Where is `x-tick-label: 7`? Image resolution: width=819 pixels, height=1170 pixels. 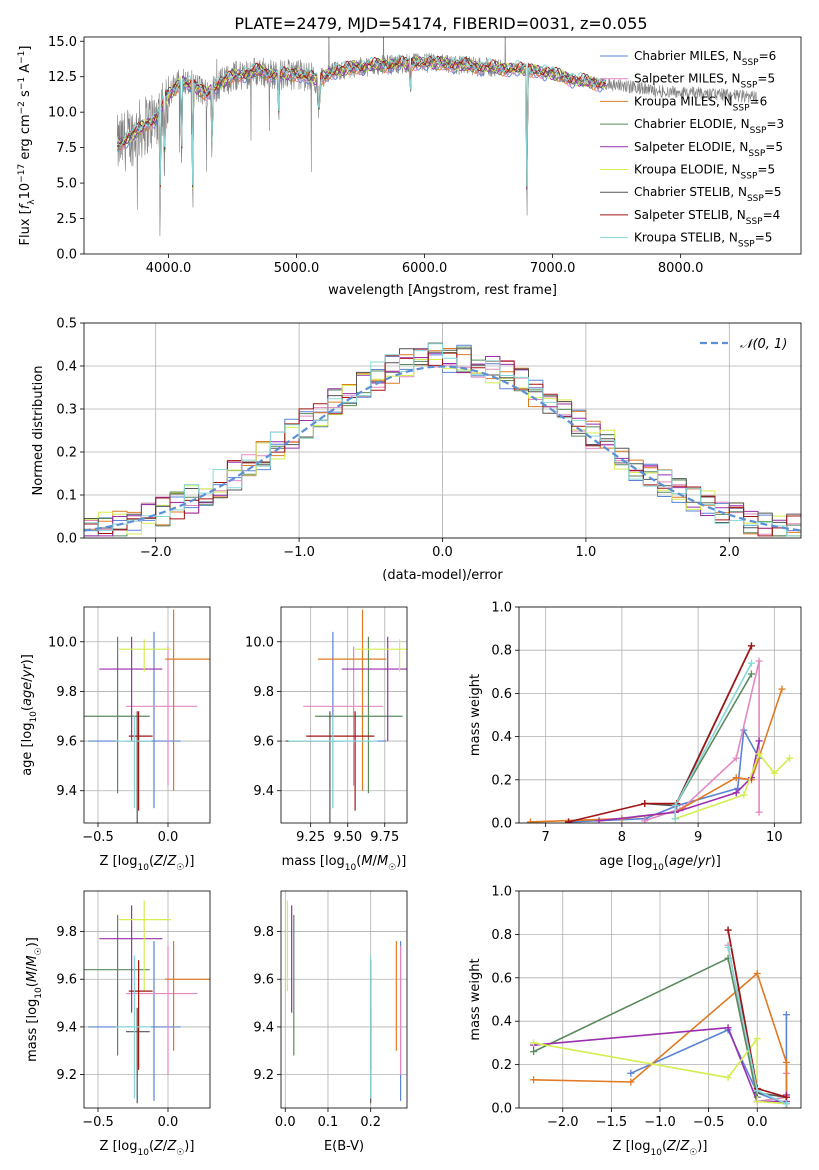
x-tick-label: 7 is located at coordinates (546, 837).